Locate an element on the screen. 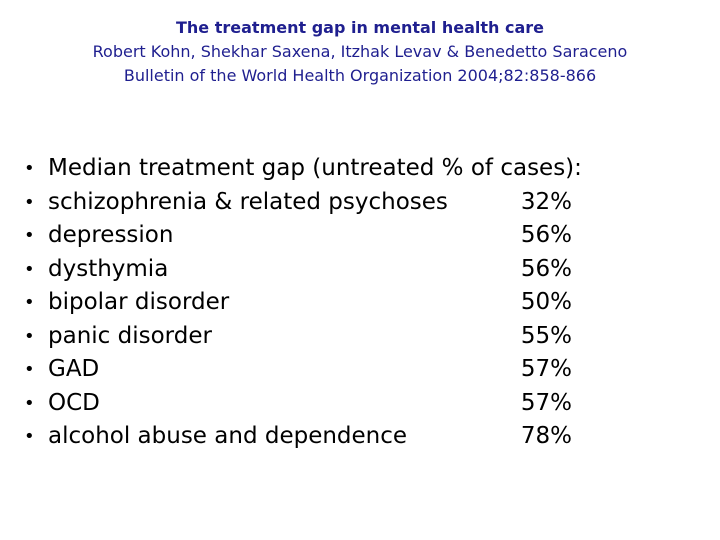  item-label: alcohol abuse and dependence is located at coordinates (228, 436).